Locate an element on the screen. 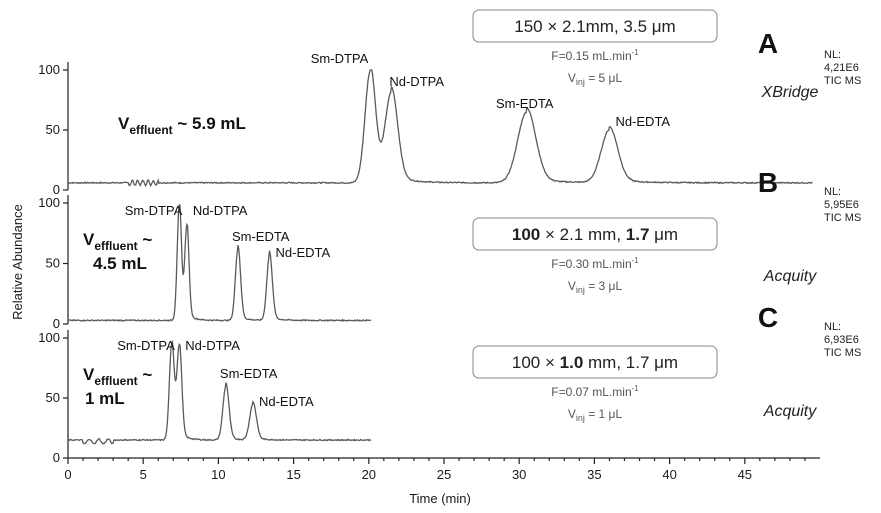 This screenshot has width=881, height=513. flow-rate-B: F=0.30 mL.min-1 is located at coordinates (595, 263).